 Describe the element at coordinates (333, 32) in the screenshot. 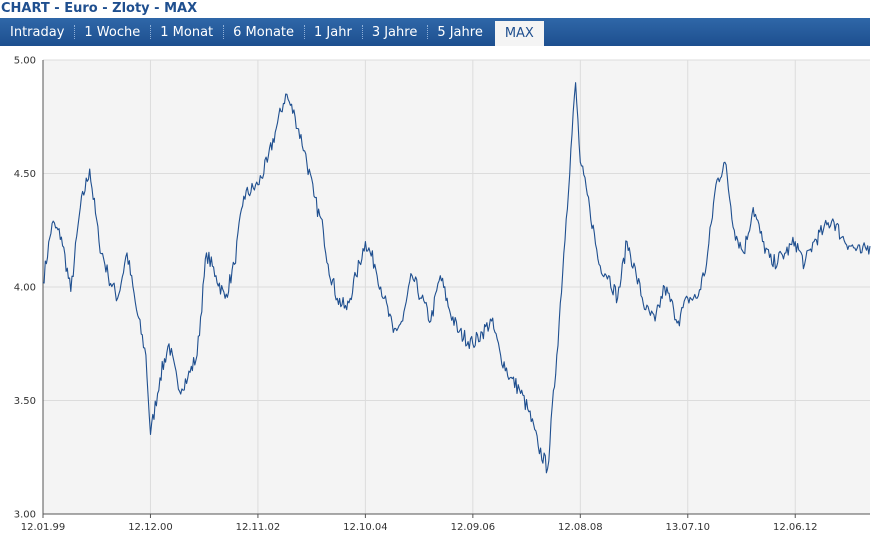

I see `tab-1-jahr: 1 Jahr` at that location.